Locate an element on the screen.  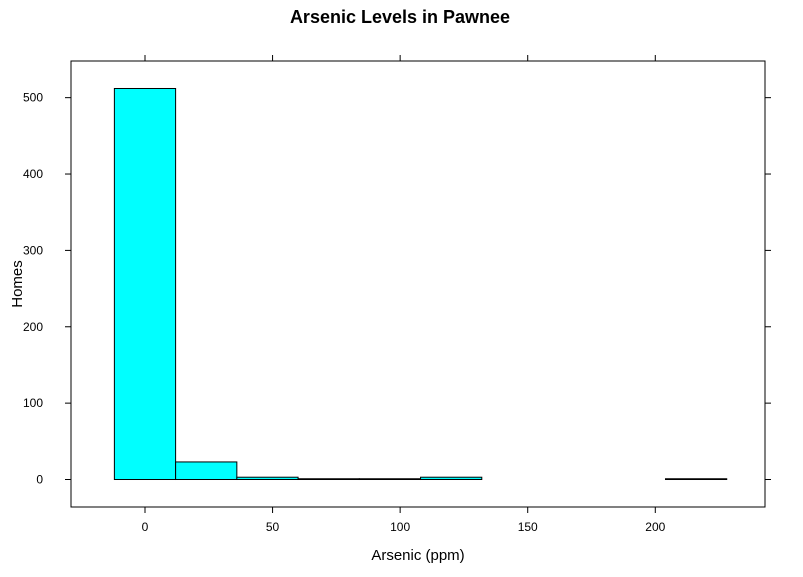
y-tick-label: 300 is located at coordinates (33, 250).